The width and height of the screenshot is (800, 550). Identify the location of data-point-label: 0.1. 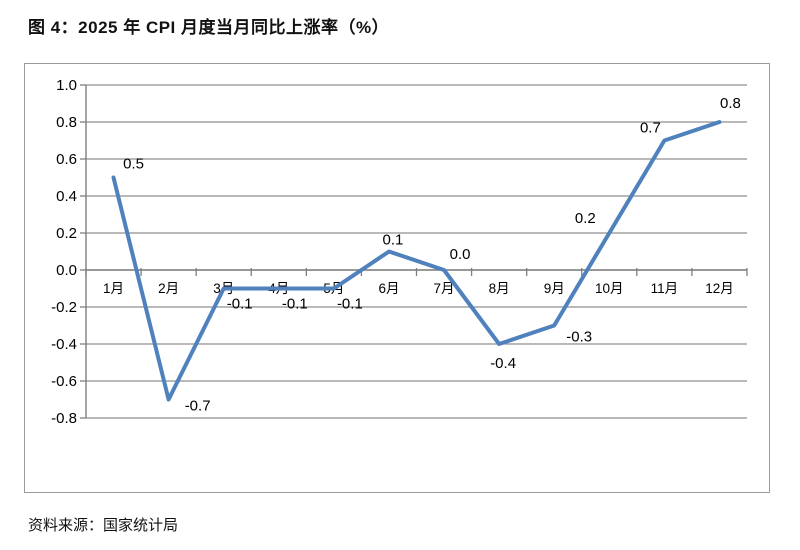
(393, 240).